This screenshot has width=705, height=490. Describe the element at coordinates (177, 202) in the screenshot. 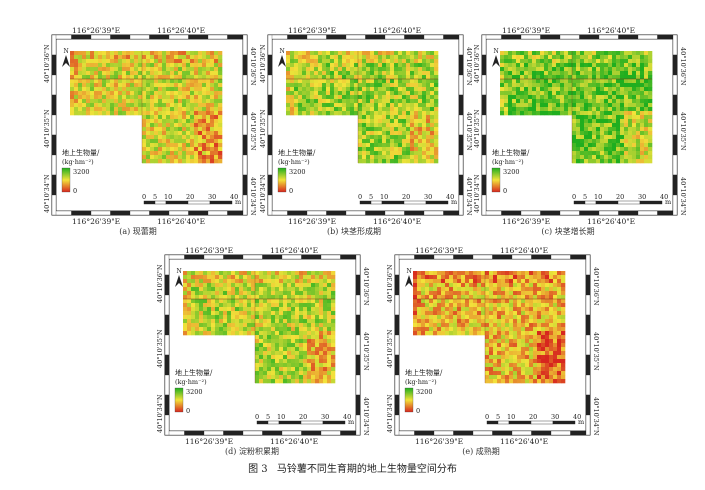

I see `scale-bar-segment` at that location.